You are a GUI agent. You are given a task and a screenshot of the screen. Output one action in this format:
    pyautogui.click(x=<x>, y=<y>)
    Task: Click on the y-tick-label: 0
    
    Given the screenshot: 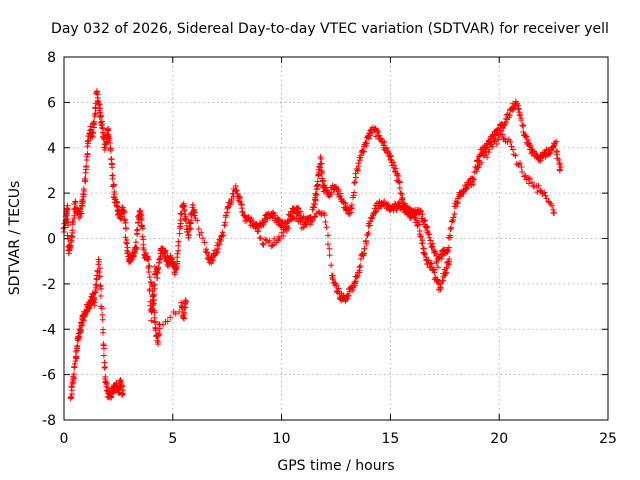 What is the action you would take?
    pyautogui.click(x=51, y=240)
    